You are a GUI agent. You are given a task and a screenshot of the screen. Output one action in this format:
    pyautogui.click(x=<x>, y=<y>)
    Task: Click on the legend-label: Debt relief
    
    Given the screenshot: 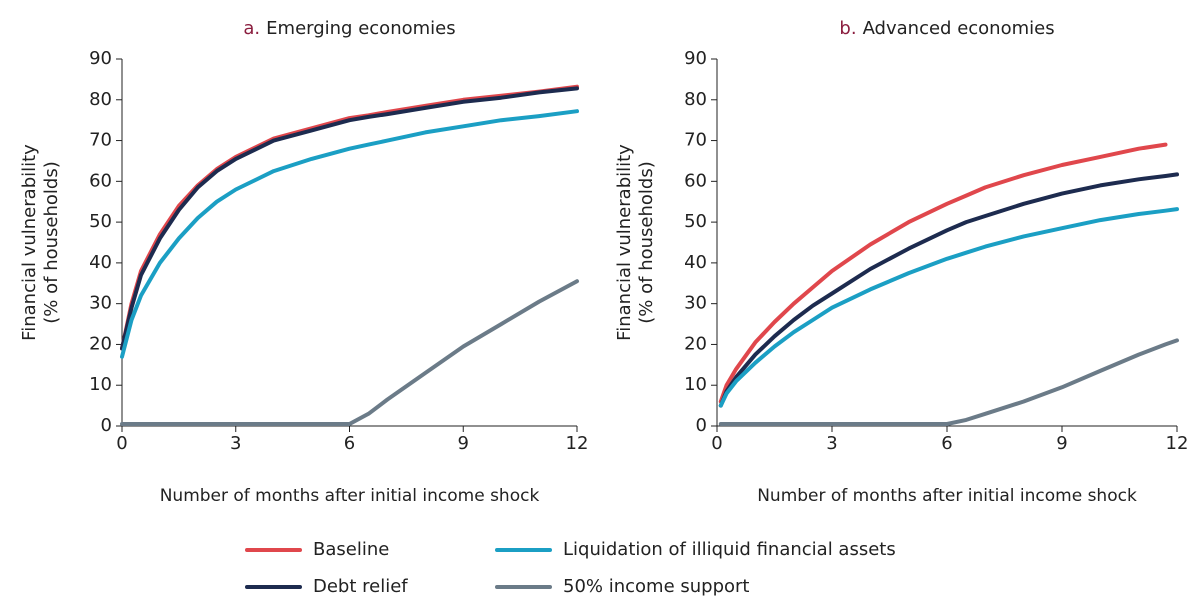 What is the action you would take?
    pyautogui.click(x=360, y=586)
    